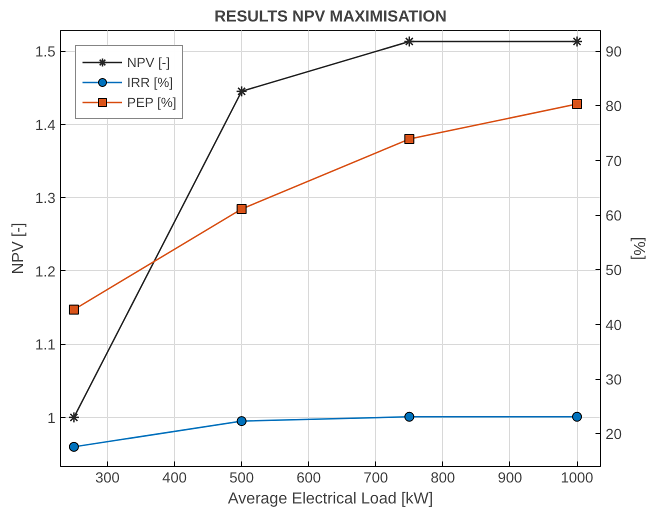 This screenshot has width=665, height=513. I want to click on y-axis-title: NPV [-], so click(19, 248).